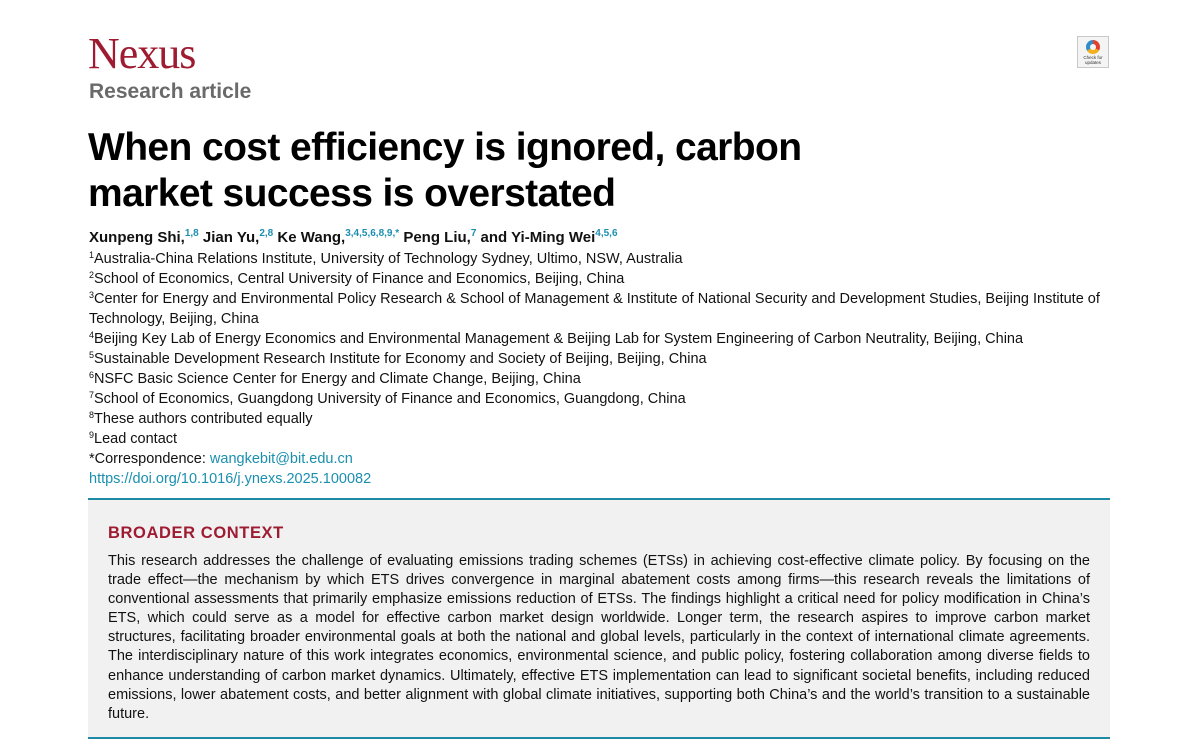  What do you see at coordinates (266, 233) in the screenshot?
I see `author-affiliation-refs: 2,8` at bounding box center [266, 233].